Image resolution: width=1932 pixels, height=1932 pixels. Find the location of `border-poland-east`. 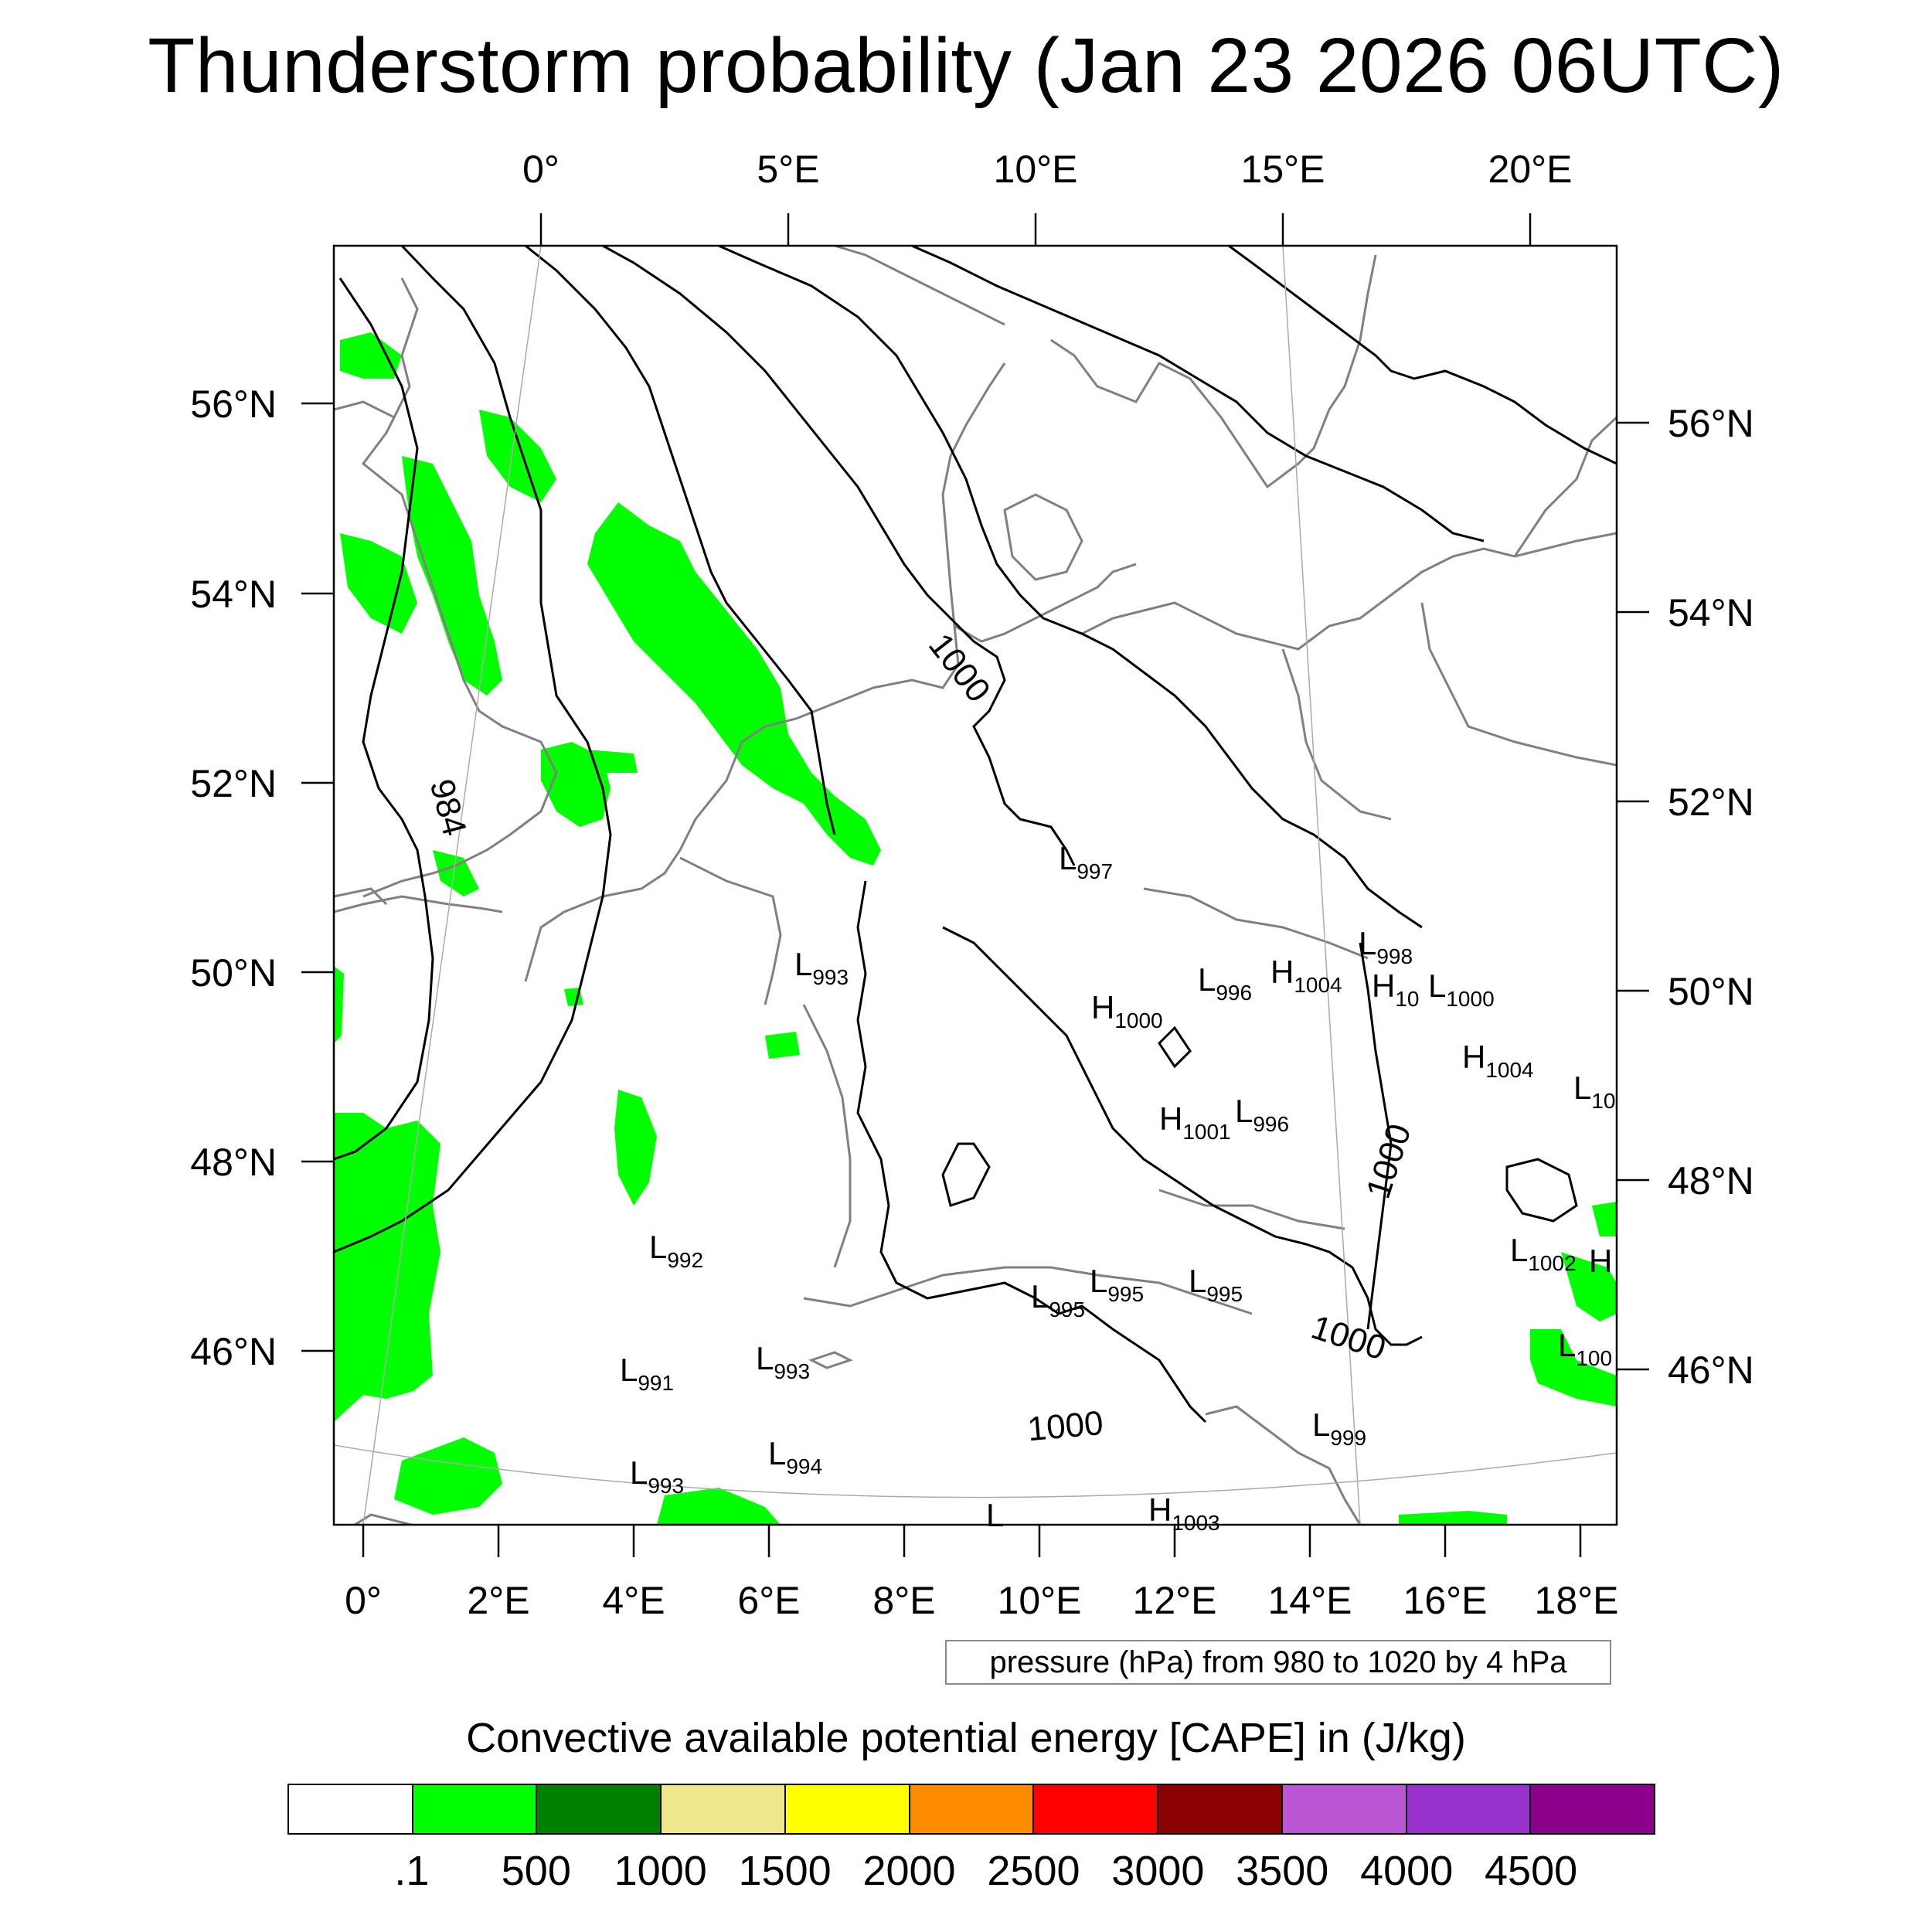

border-poland-east is located at coordinates (1518, 684).